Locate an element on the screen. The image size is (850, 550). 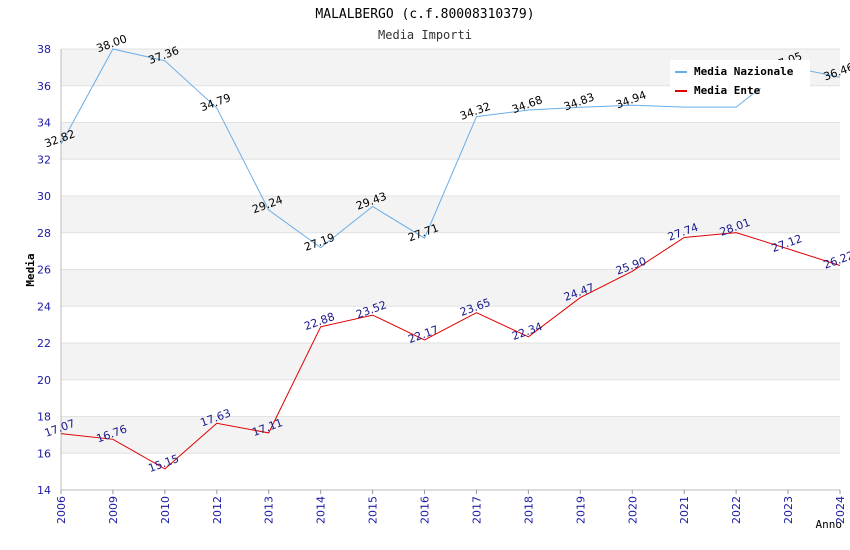
x-tick-label: 2016 is located at coordinates (425, 510).